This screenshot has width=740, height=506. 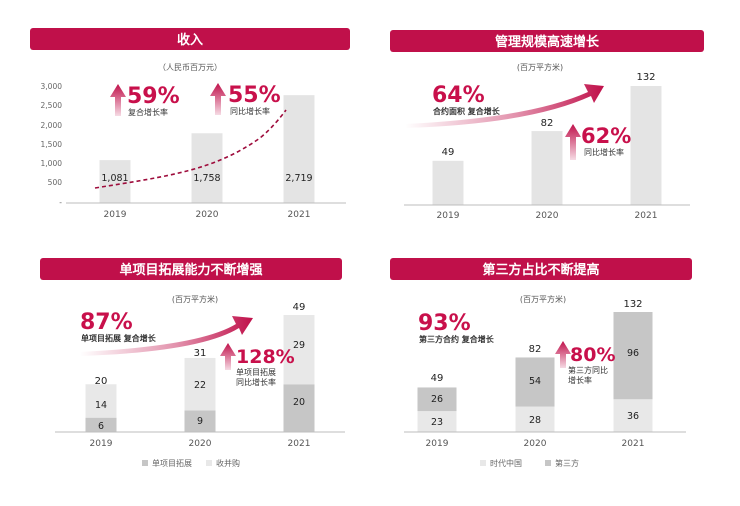 I want to click on legend-label: 单项目拓展, so click(x=172, y=463).